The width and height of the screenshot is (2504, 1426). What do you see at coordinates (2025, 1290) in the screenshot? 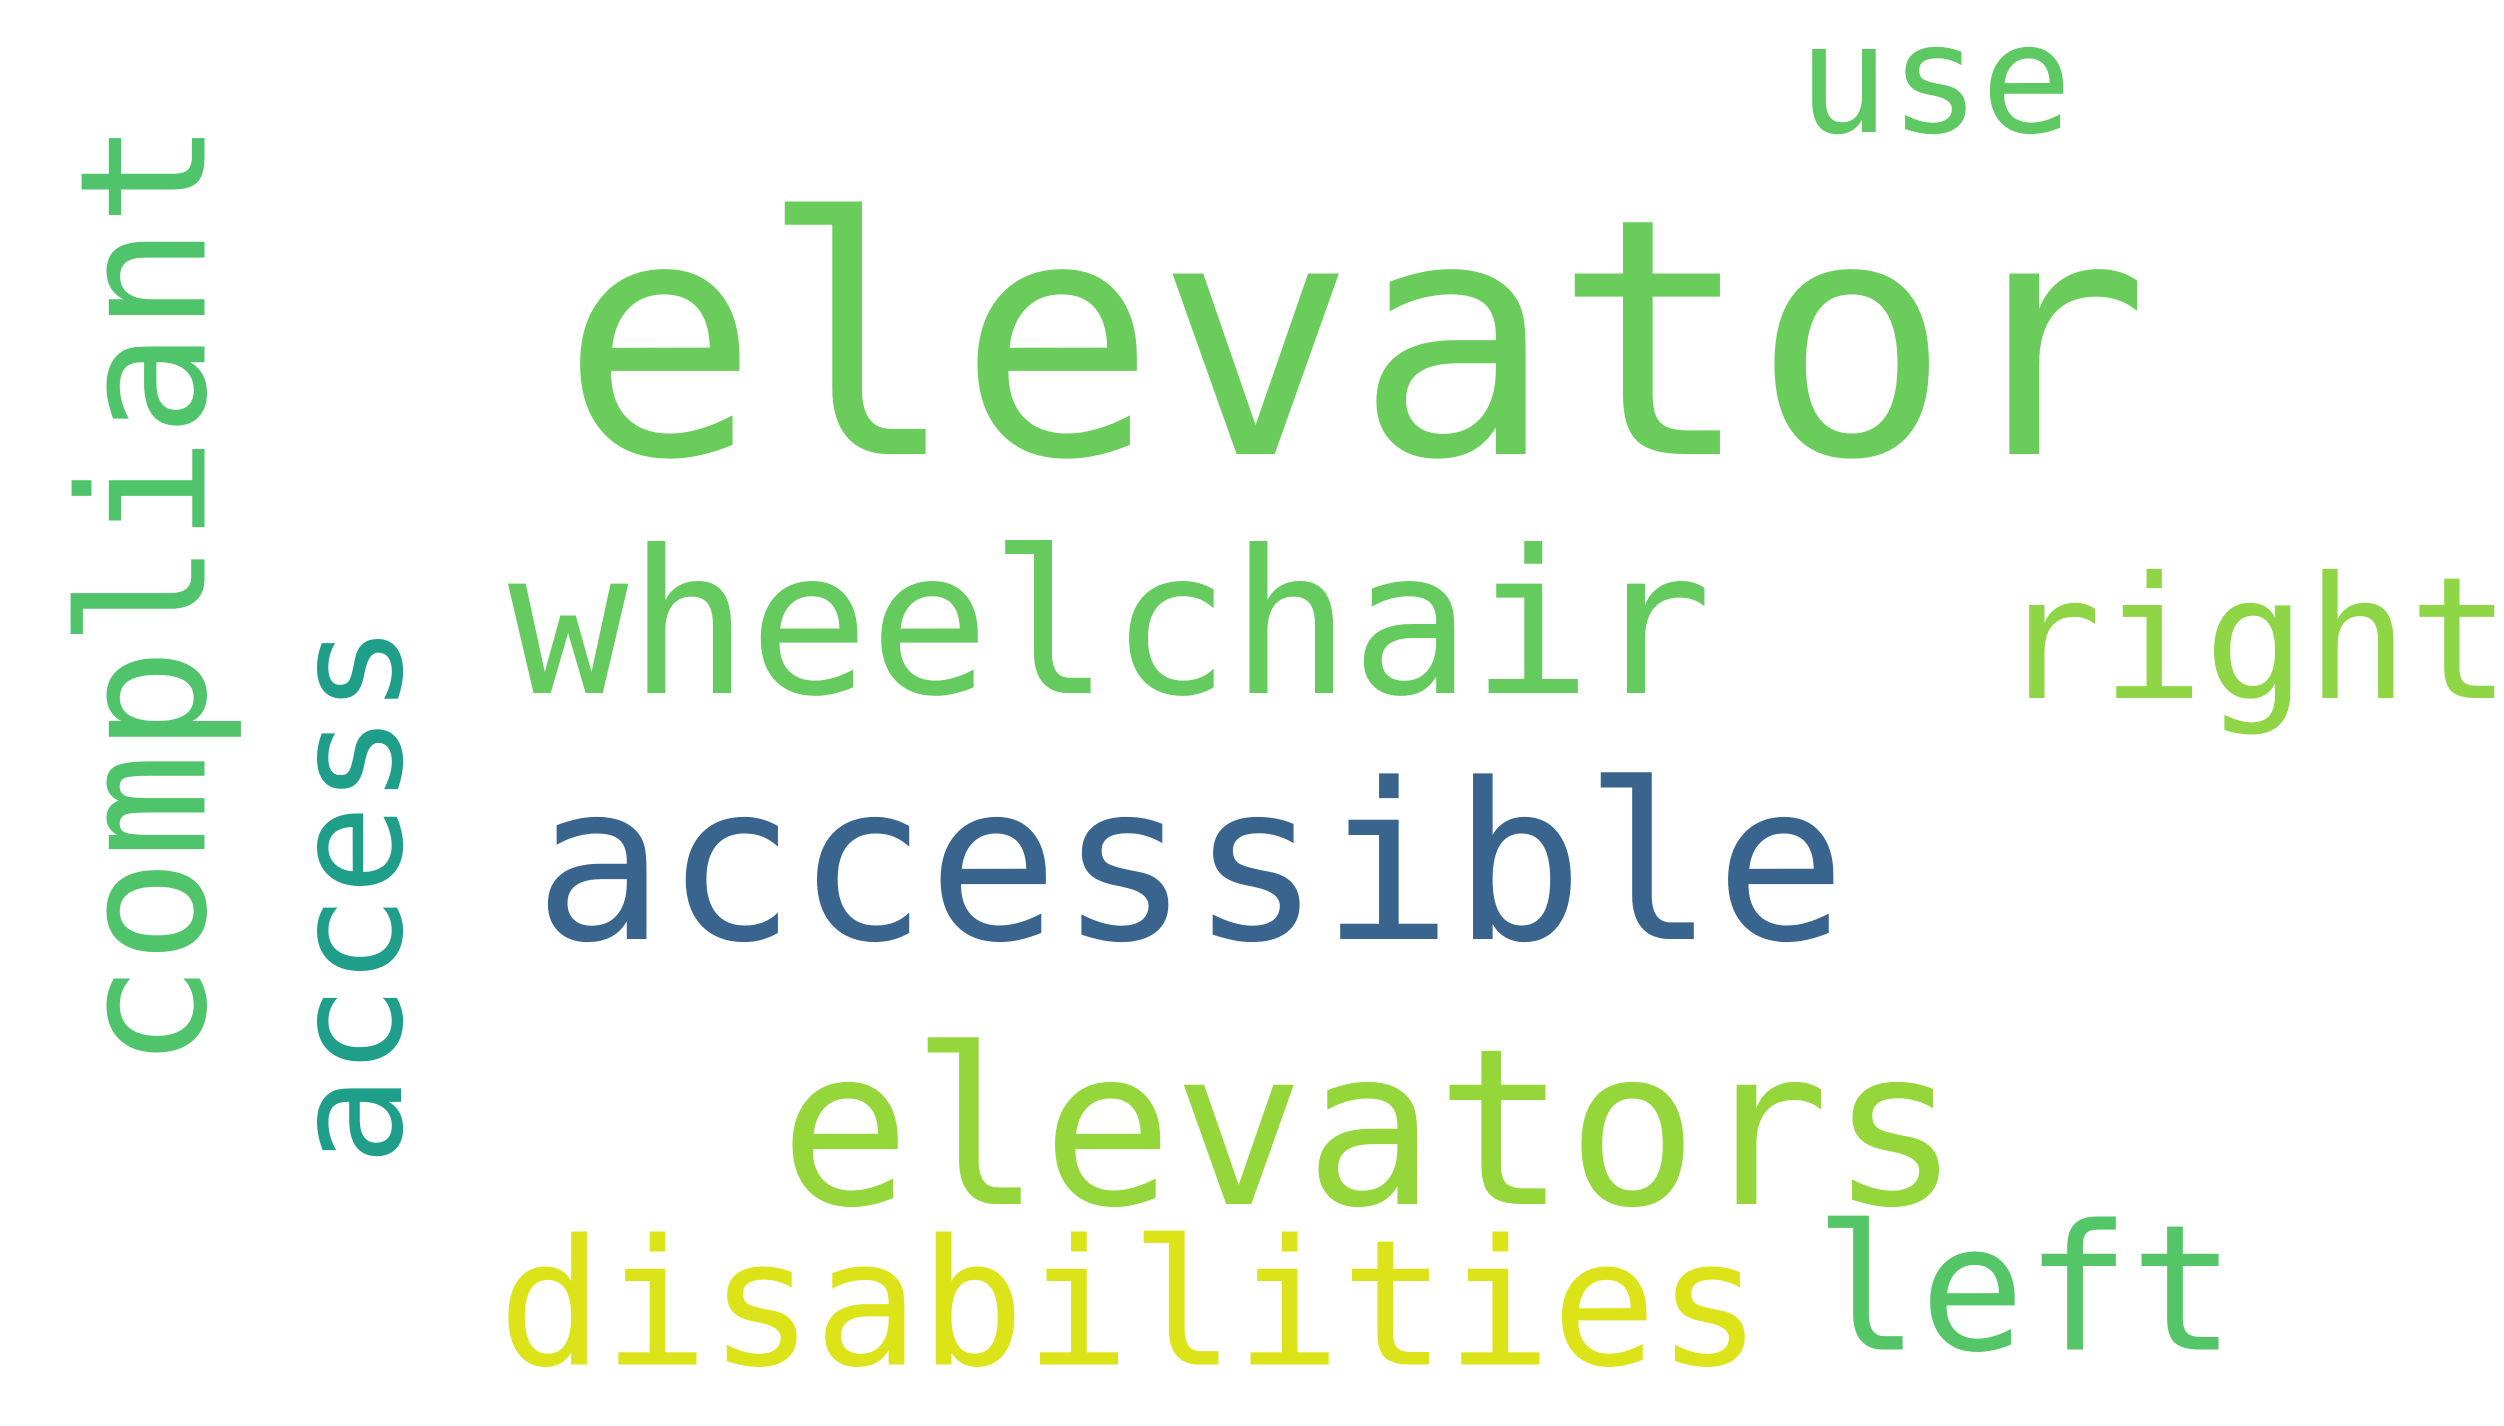
I see `word-left: left` at bounding box center [2025, 1290].